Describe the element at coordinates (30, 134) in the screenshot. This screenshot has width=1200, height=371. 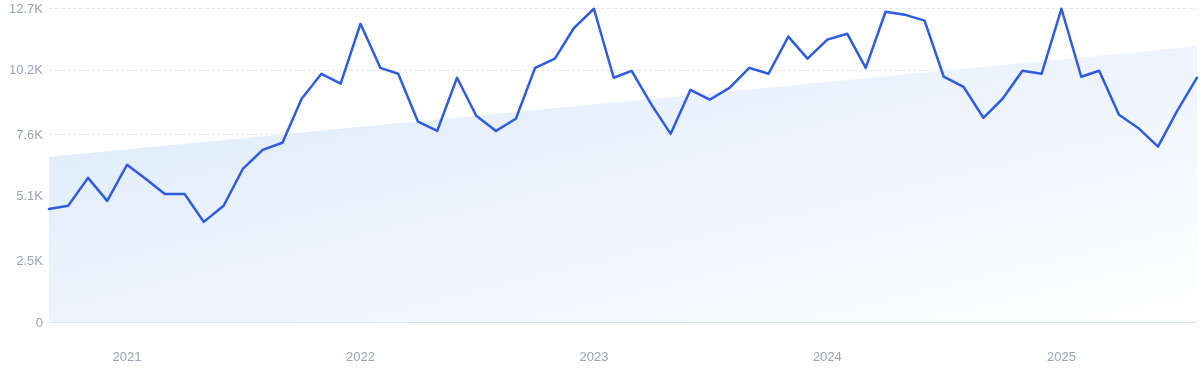
I see `y-tick-label: 7.6K` at that location.